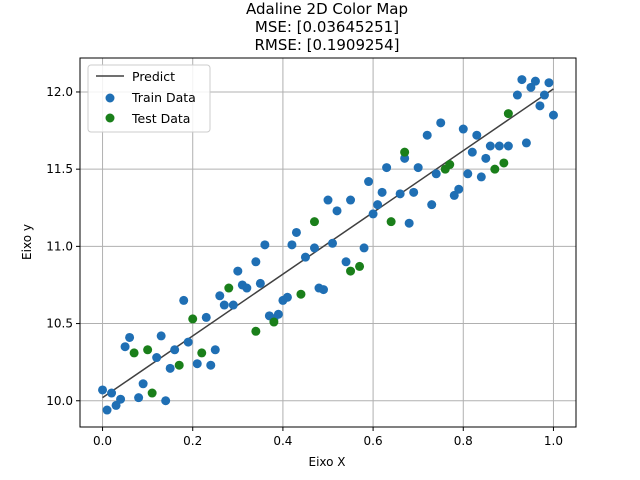  I want to click on y-axis-label: Eixo y, so click(27, 242).